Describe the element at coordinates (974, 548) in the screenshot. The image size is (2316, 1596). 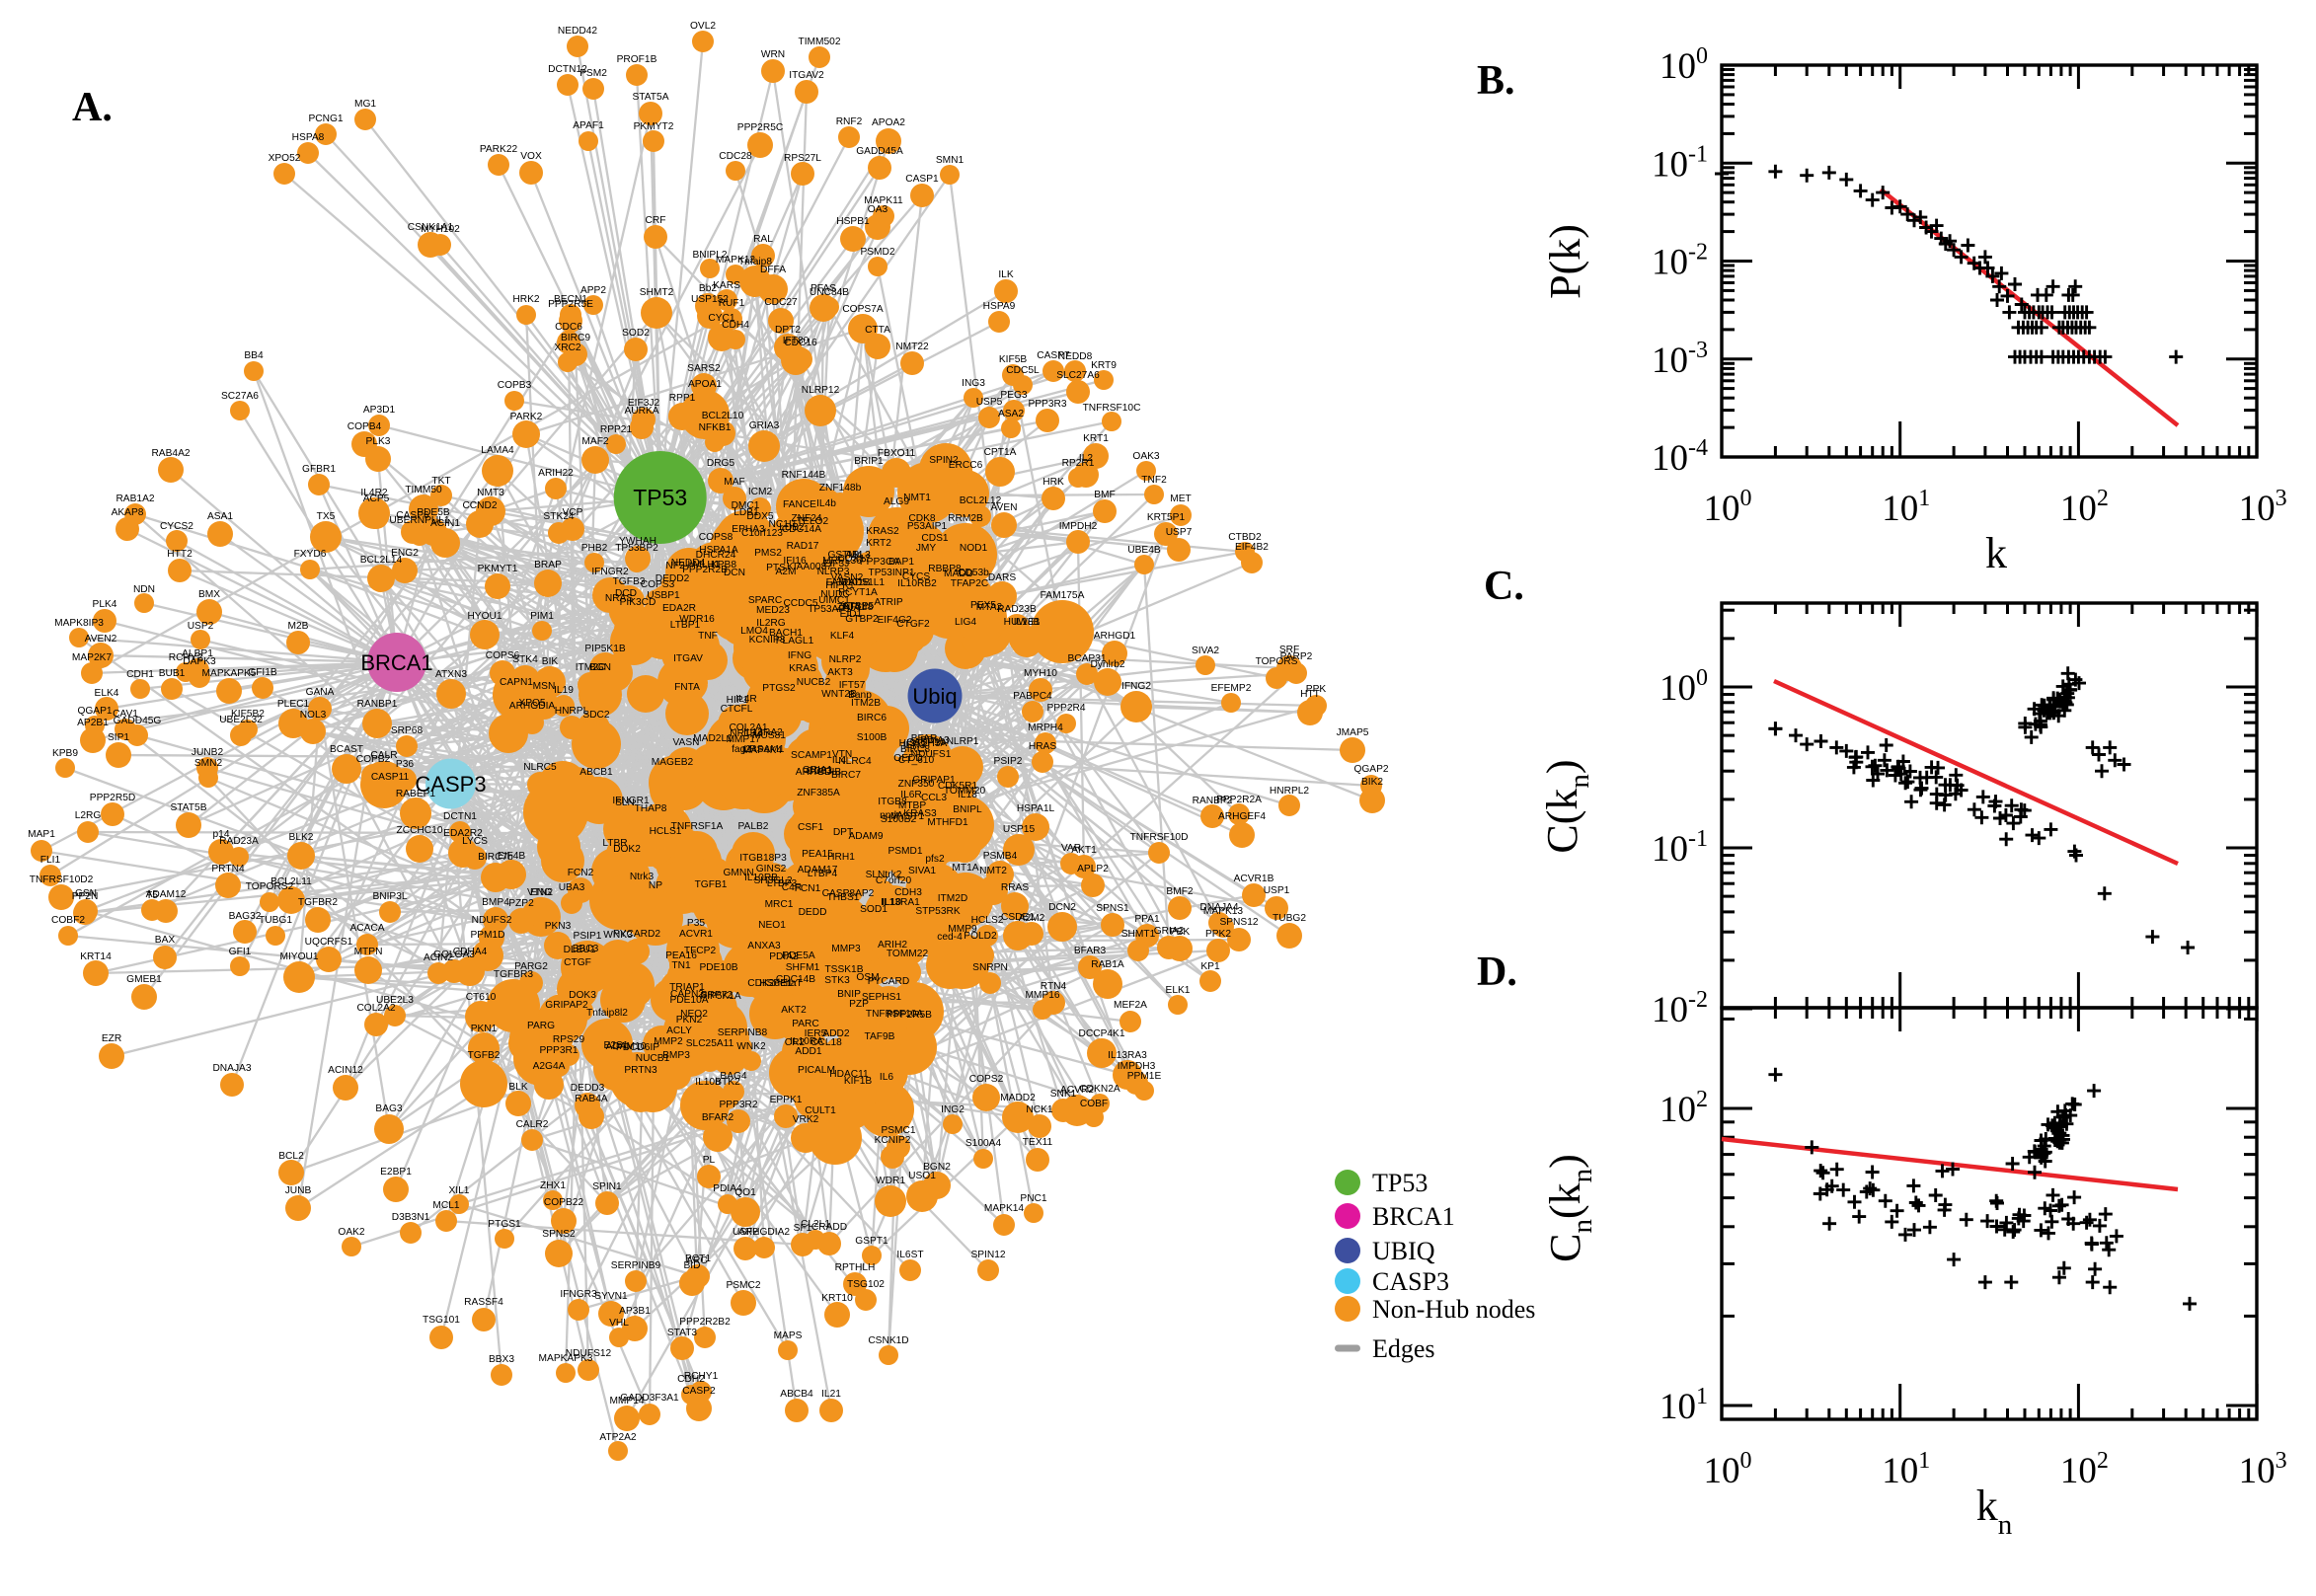
I see `svg-text: NOD1` at that location.